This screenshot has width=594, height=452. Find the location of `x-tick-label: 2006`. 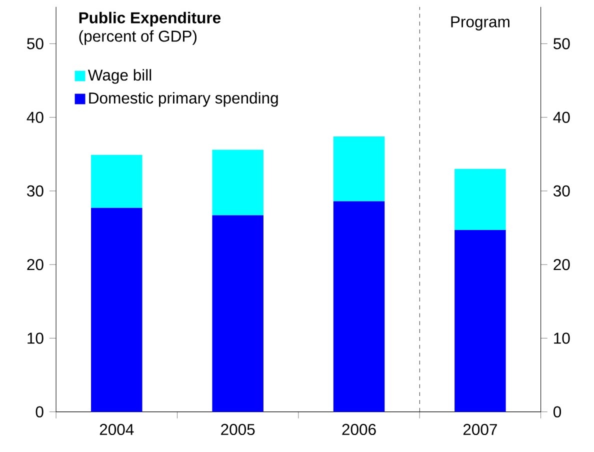

x-tick-label: 2006 is located at coordinates (359, 429).